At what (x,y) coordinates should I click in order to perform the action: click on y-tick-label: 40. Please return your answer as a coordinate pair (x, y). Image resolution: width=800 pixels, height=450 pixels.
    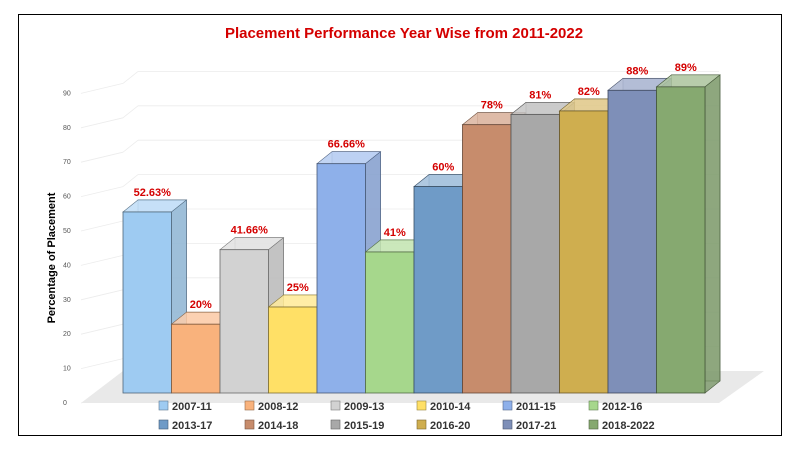
    Looking at the image, I should click on (67, 265).